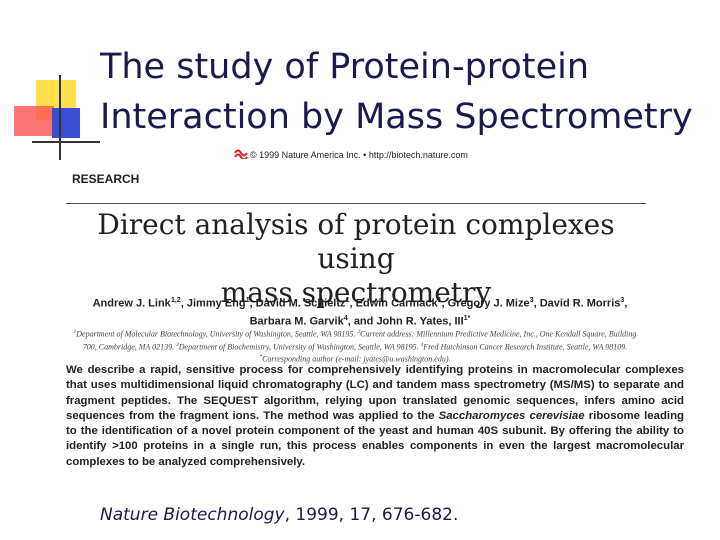 This screenshot has height=540, width=720. I want to click on author-name: Barbara M. Garvik, so click(296, 321).